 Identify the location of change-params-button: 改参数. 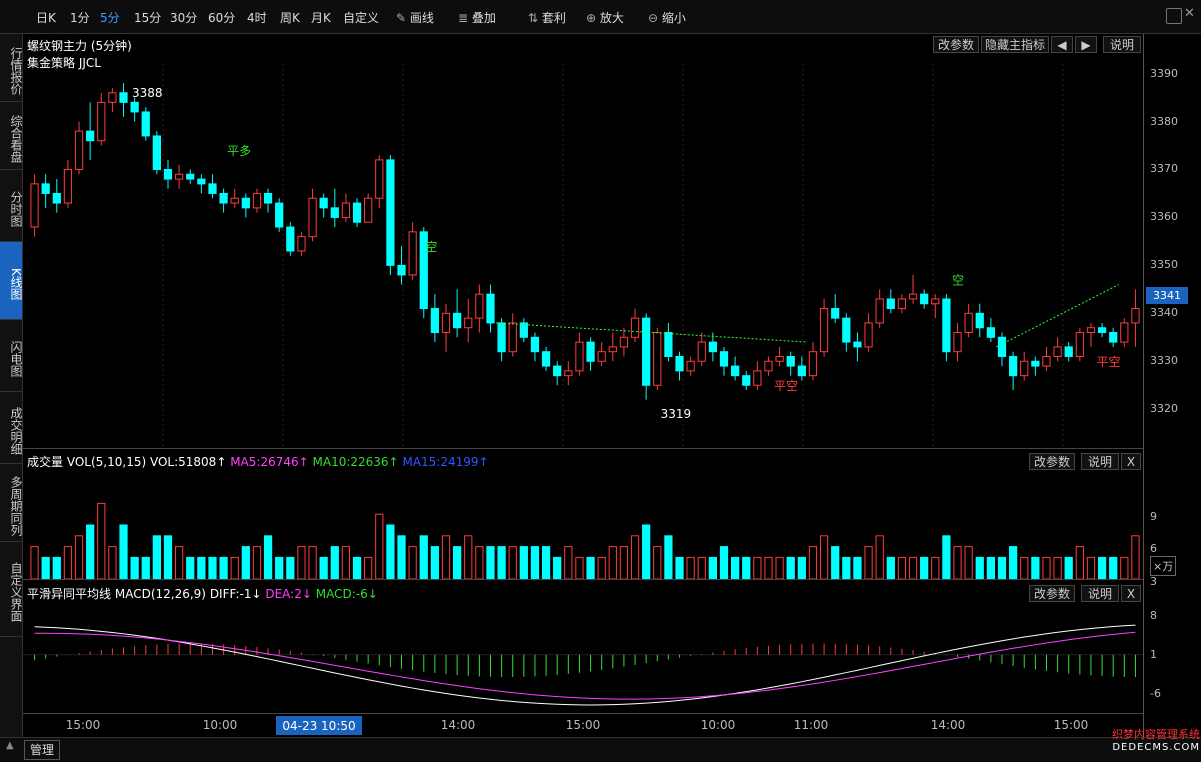
(956, 44).